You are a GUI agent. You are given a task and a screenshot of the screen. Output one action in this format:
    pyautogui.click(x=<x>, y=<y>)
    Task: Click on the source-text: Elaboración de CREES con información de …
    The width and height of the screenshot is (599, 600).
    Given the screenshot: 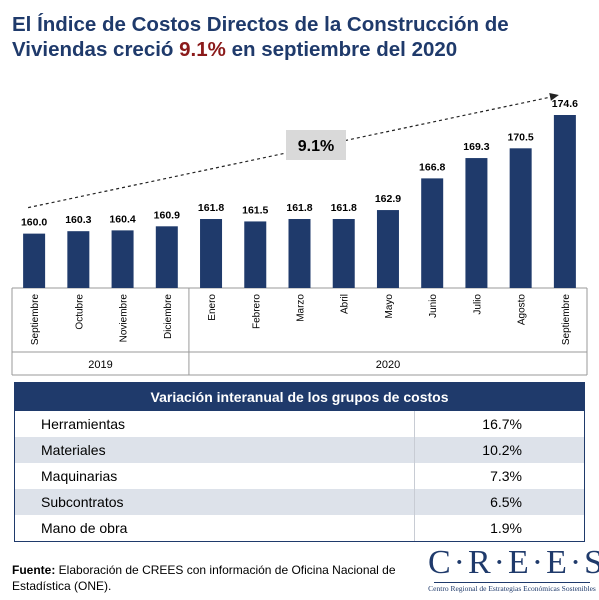 What is the action you would take?
    pyautogui.click(x=204, y=578)
    